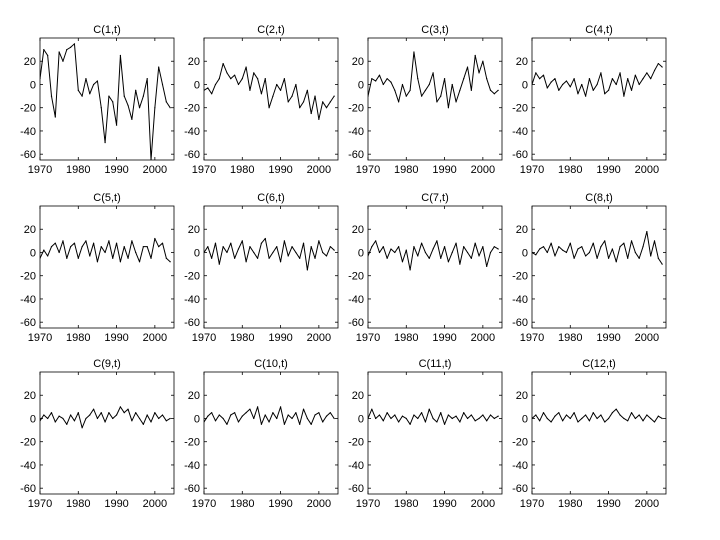  Describe the element at coordinates (271, 30) in the screenshot. I see `subplot-title: C(2,t)` at that location.